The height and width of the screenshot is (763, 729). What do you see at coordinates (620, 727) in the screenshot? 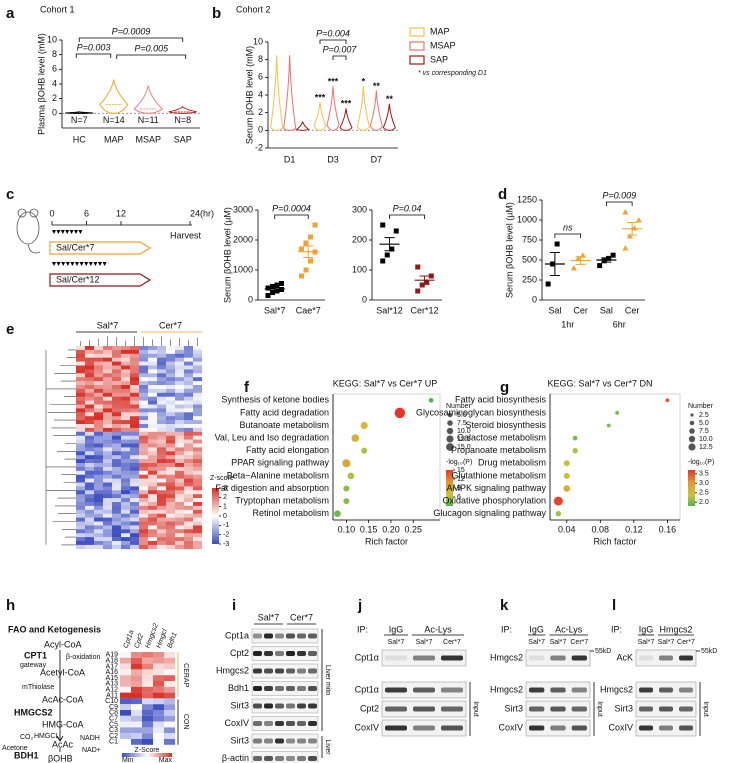
I see `row-label: CoxIV` at bounding box center [620, 727].